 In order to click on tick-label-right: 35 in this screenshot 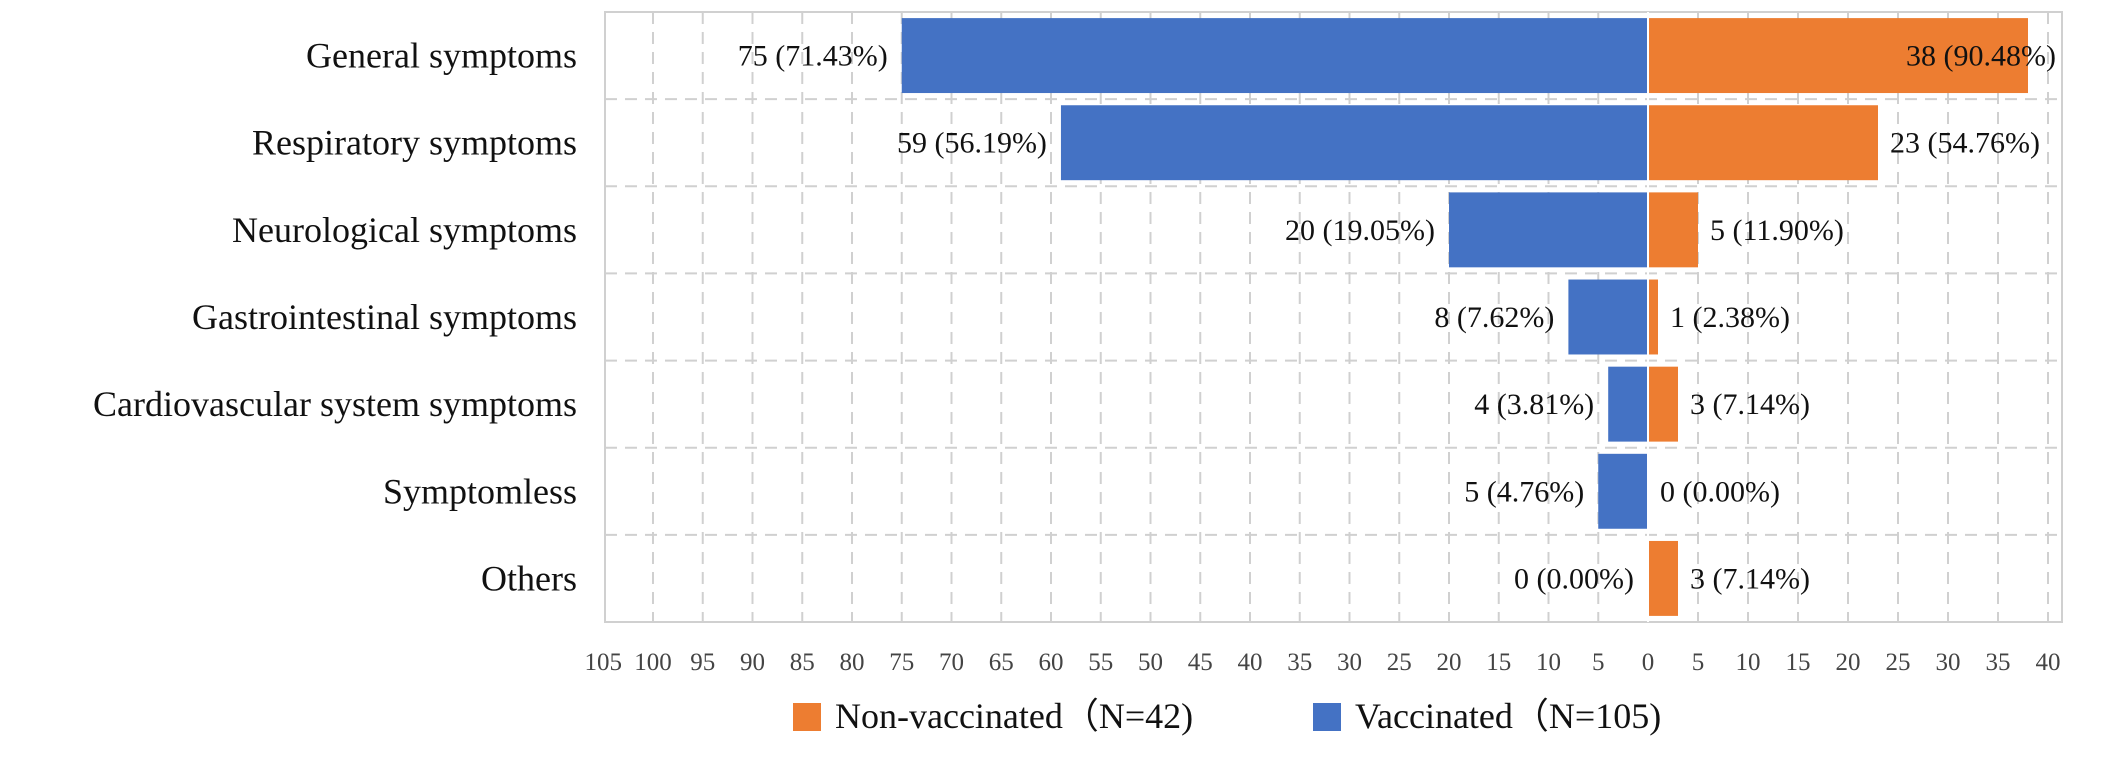, I will do `click(1998, 662)`.